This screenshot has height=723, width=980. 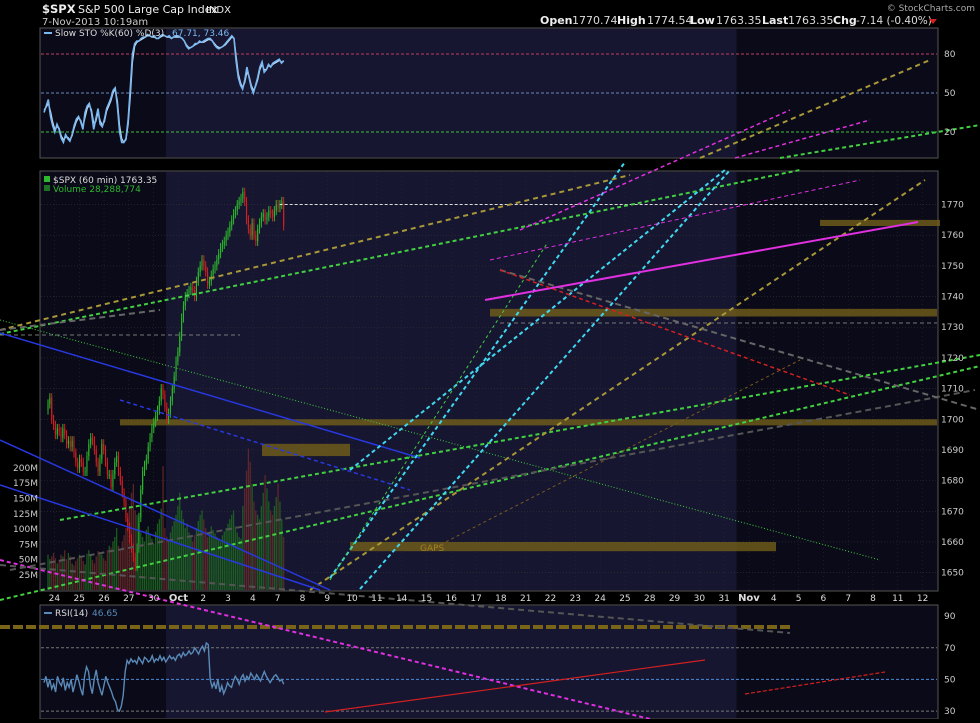 What do you see at coordinates (749, 598) in the screenshot?
I see `date-tick-label: Nov` at bounding box center [749, 598].